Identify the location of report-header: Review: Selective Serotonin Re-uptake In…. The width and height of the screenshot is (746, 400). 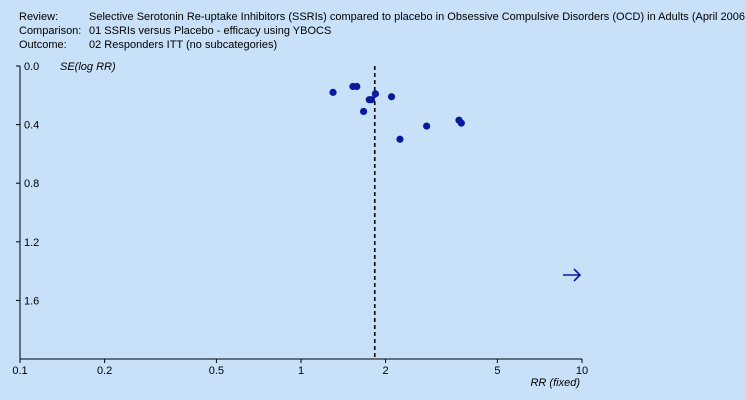
(373, 28).